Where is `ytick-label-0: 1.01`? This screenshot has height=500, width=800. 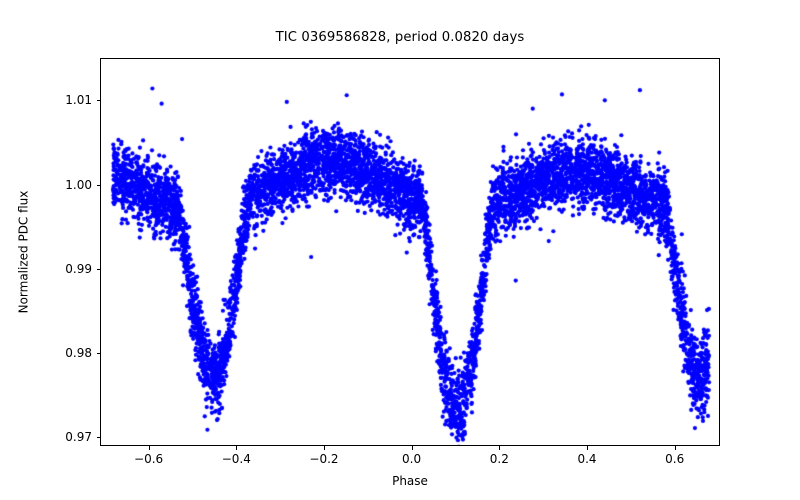 ytick-label-0: 1.01 is located at coordinates (78, 100).